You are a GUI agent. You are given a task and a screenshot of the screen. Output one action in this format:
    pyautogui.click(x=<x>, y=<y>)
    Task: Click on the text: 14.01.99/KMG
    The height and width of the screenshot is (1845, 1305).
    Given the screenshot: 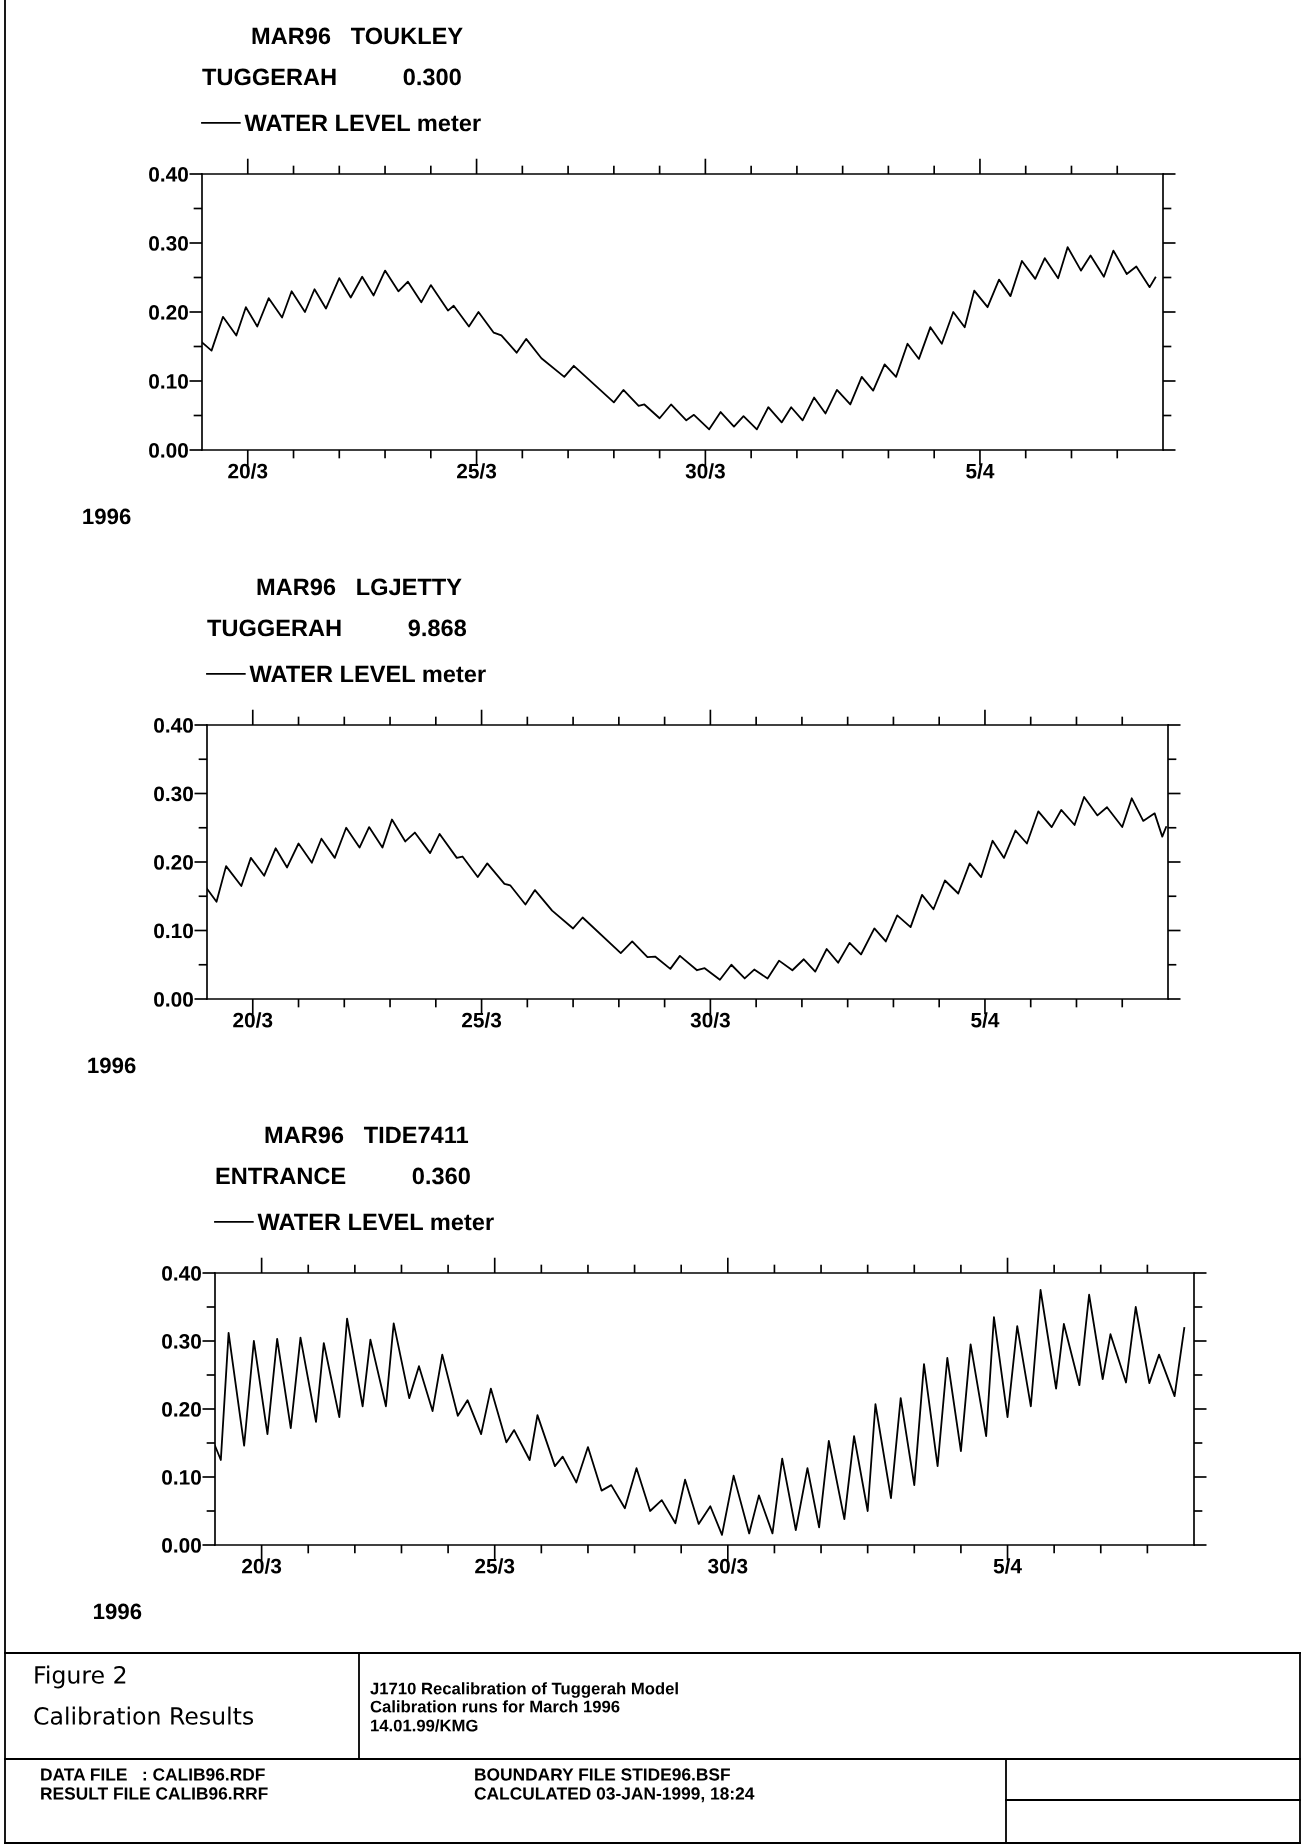 What is the action you would take?
    pyautogui.click(x=424, y=1725)
    